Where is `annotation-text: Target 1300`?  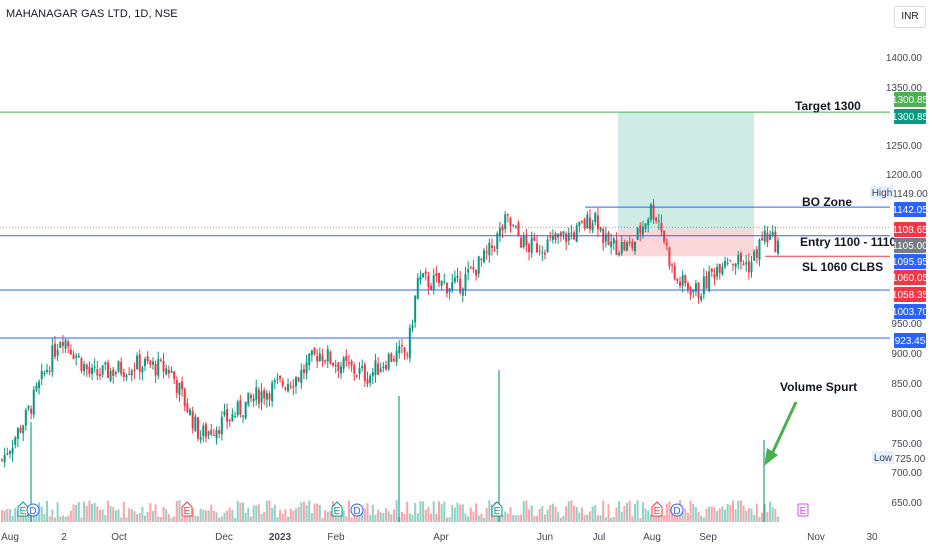 annotation-text: Target 1300 is located at coordinates (828, 106).